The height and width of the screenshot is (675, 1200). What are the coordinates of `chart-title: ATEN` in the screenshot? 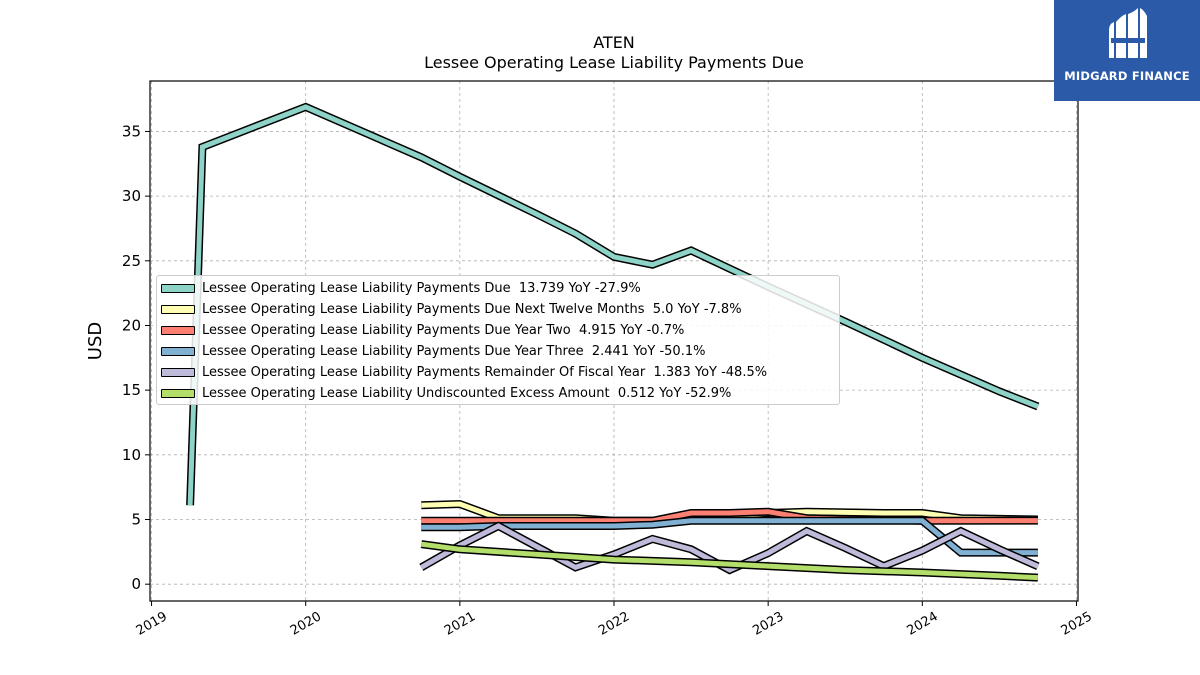 It's located at (614, 42).